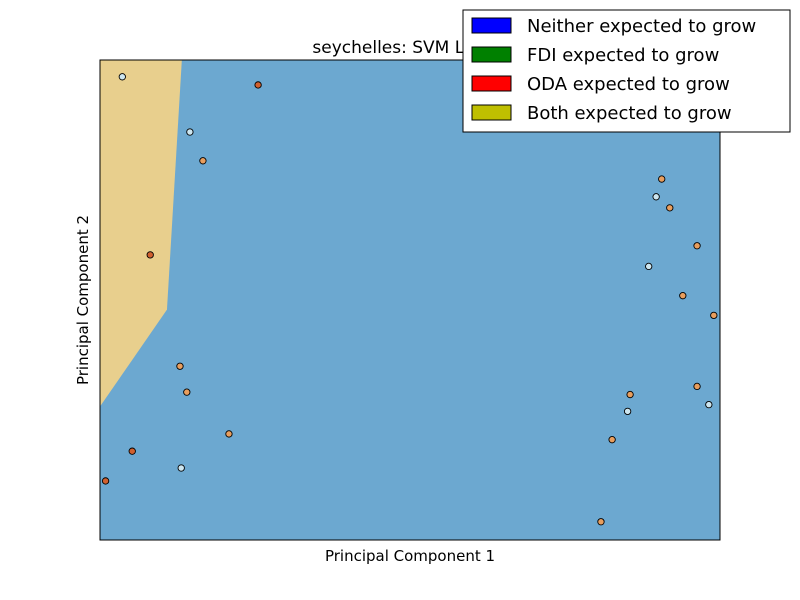  I want to click on legend-label: Neither expected to grow, so click(641, 26).